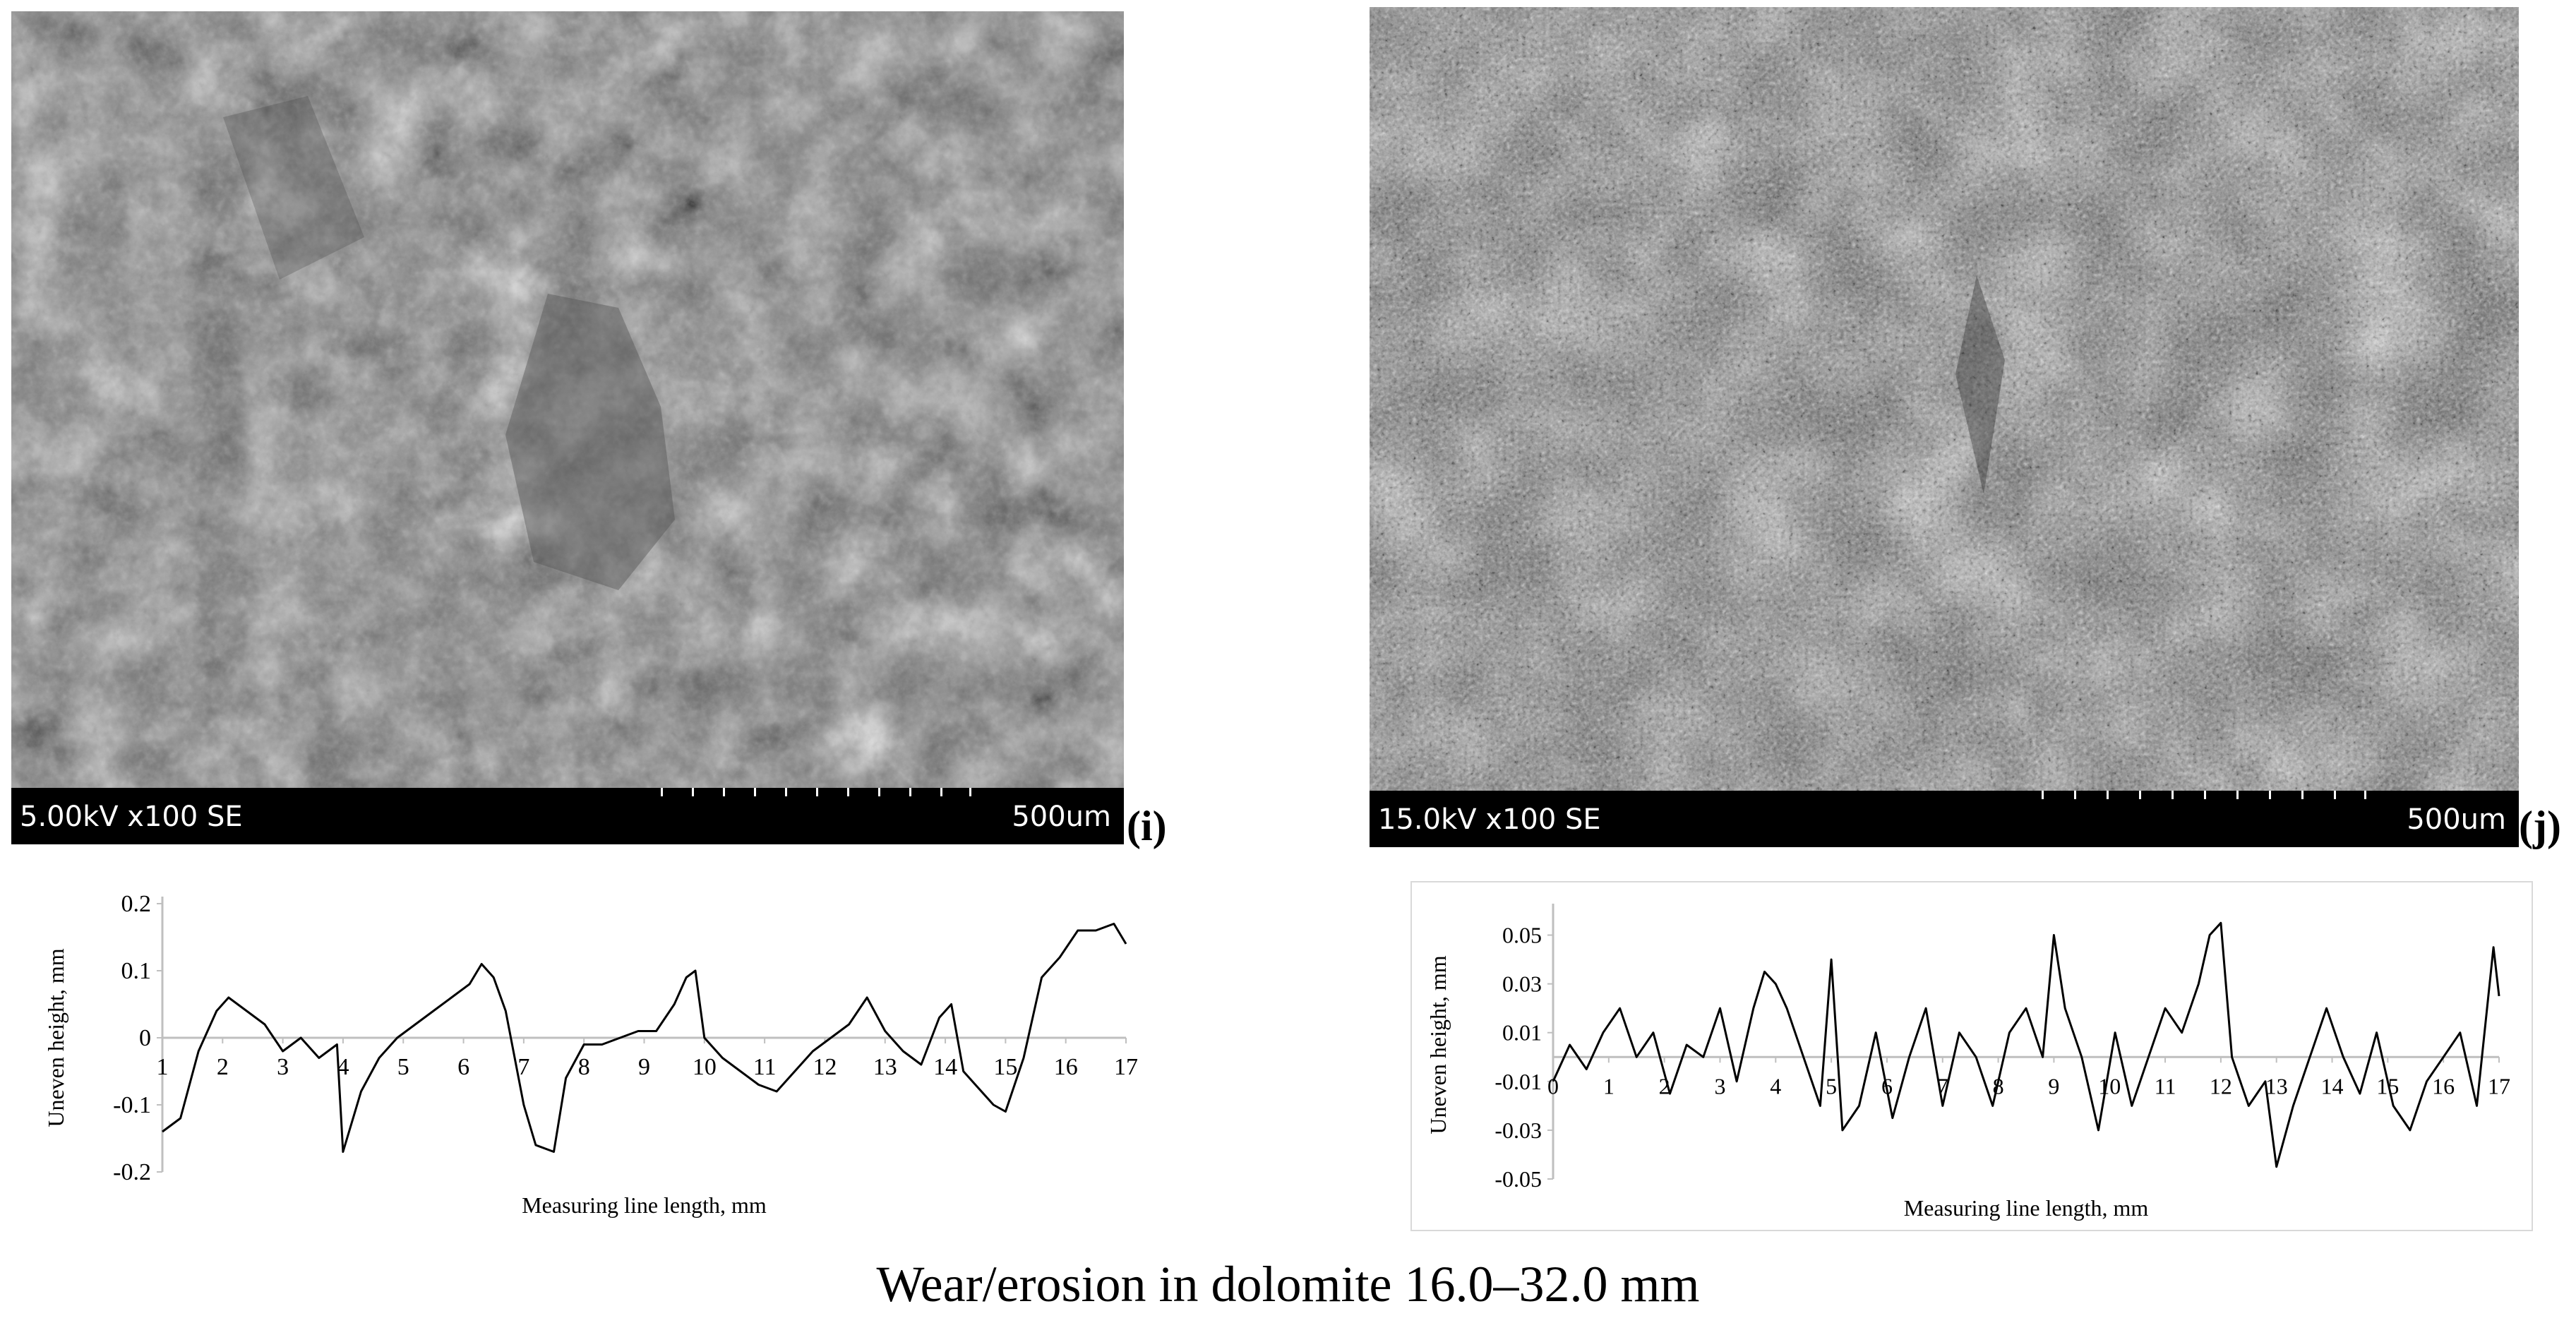  Describe the element at coordinates (945, 1067) in the screenshot. I see `x-tick-label-i: 14` at that location.